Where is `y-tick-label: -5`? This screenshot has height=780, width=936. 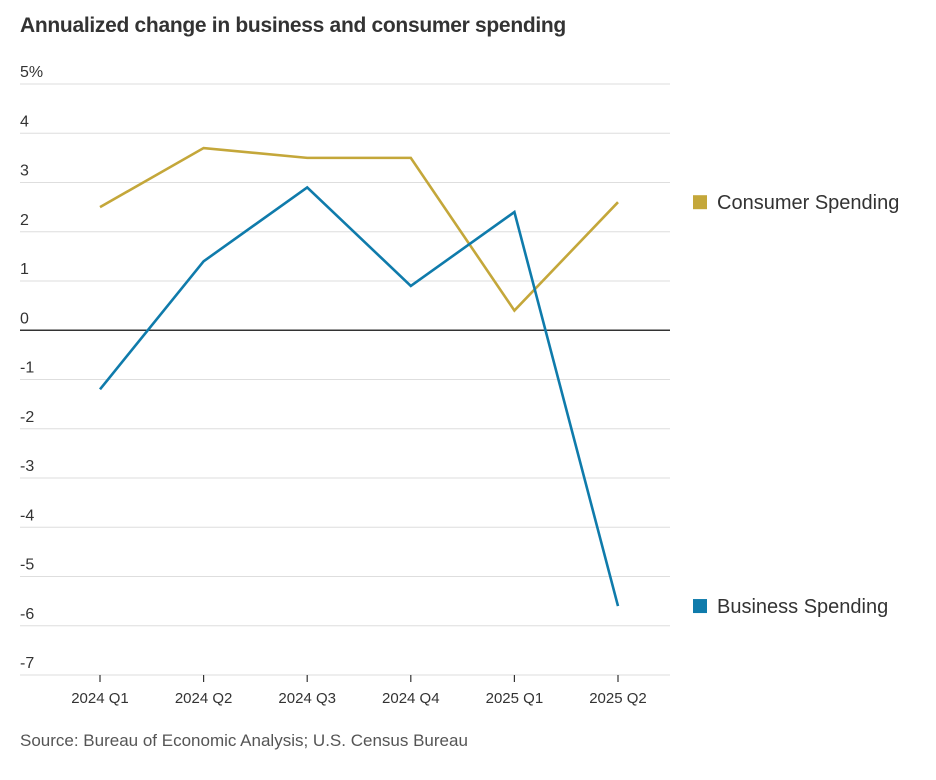 y-tick-label: -5 is located at coordinates (27, 565).